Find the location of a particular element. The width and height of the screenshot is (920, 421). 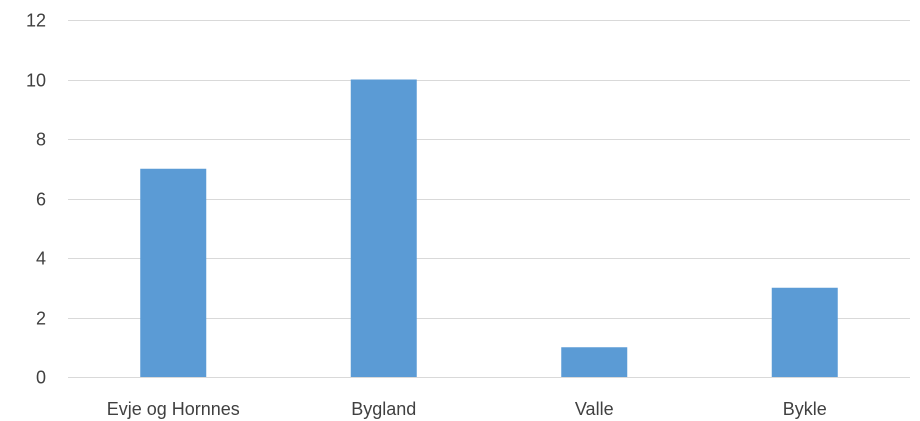

y-tick-label: 4 is located at coordinates (41, 259).